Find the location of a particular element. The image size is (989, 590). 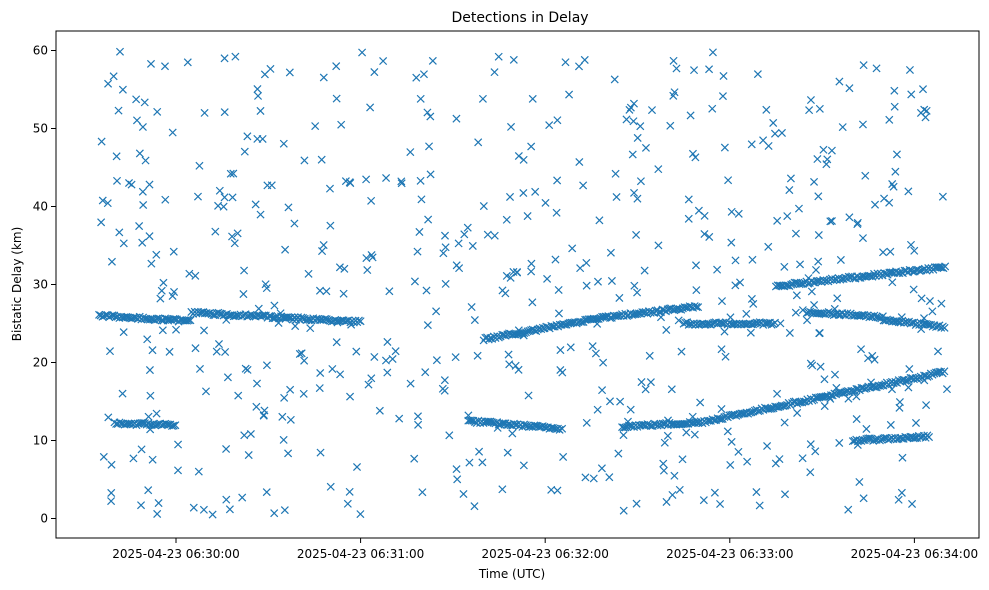

y-tick-label: 0 is located at coordinates (44, 519).